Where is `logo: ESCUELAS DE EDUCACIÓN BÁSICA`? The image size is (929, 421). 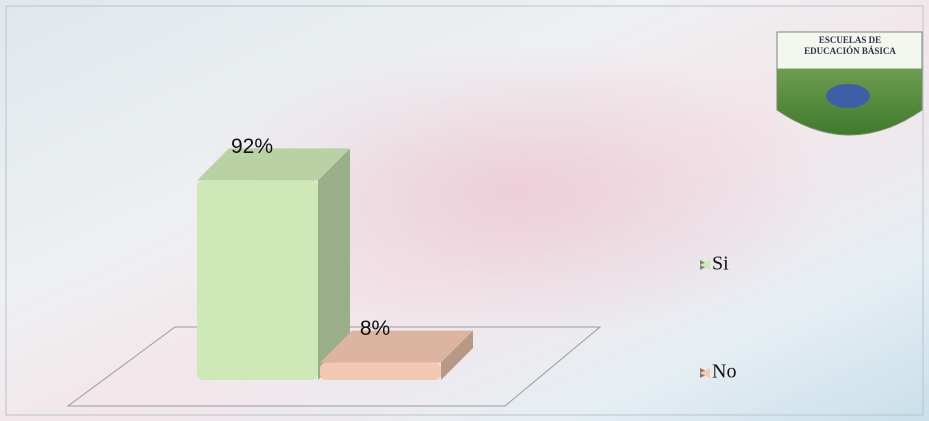 logo: ESCUELAS DE EDUCACIÓN BÁSICA is located at coordinates (849, 83).